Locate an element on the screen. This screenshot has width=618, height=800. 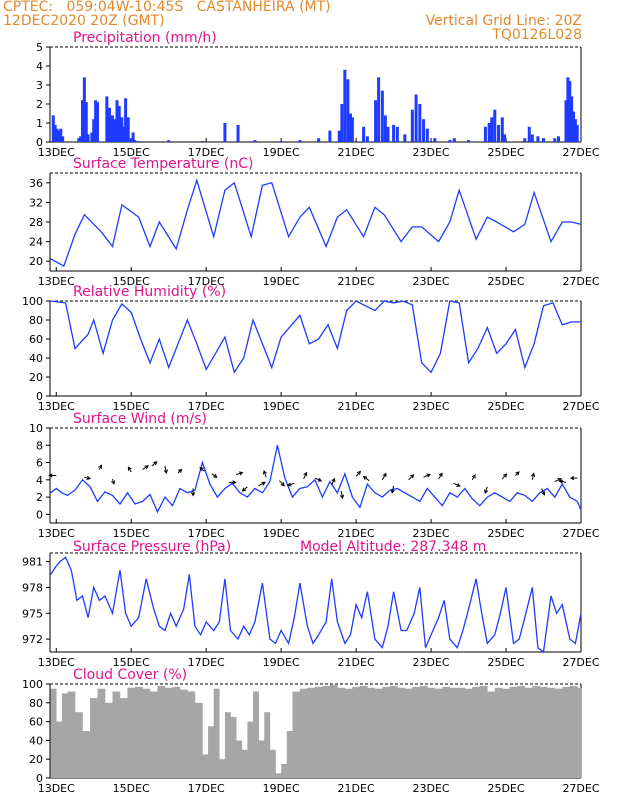
panel-title: Surface Wind (m/s) is located at coordinates (140, 419).